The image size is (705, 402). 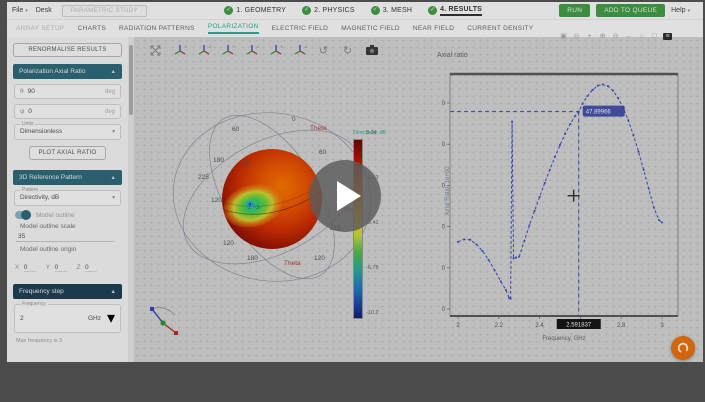 What do you see at coordinates (43, 10) in the screenshot?
I see `desk-menu: Desk` at bounding box center [43, 10].